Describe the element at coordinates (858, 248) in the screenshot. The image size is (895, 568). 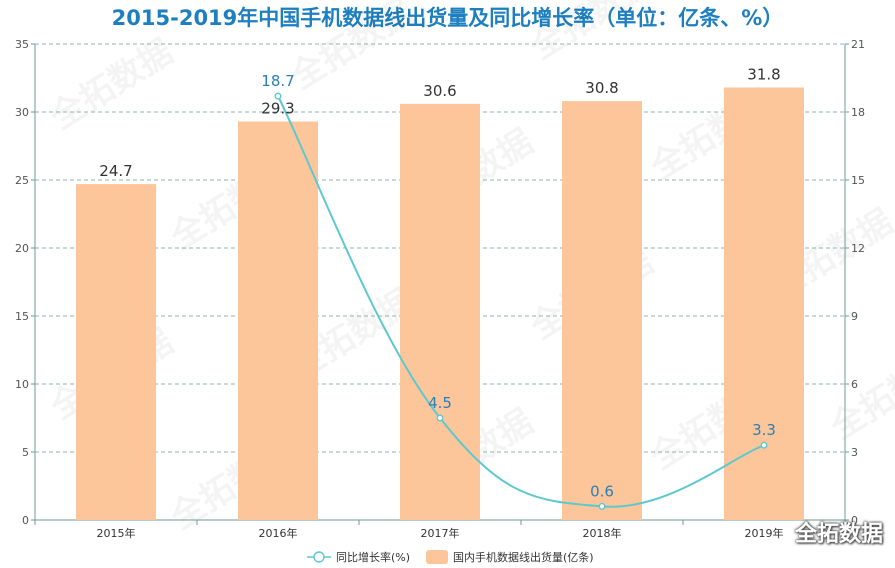
I see `y-right-tick-label: 12` at that location.